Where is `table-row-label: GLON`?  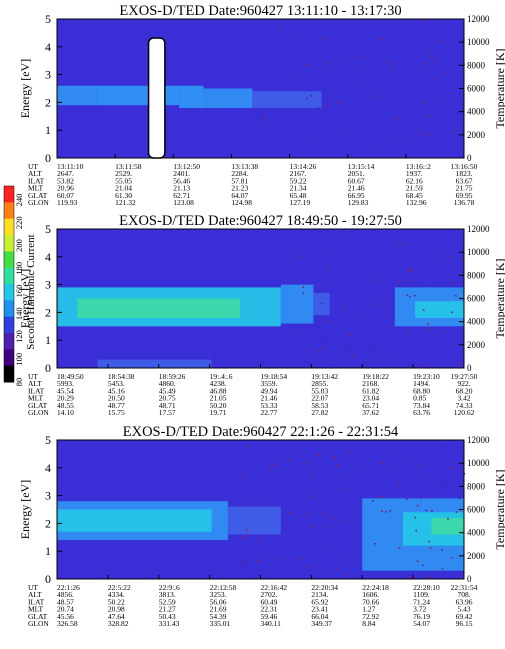 table-row-label: GLON is located at coordinates (38, 623).